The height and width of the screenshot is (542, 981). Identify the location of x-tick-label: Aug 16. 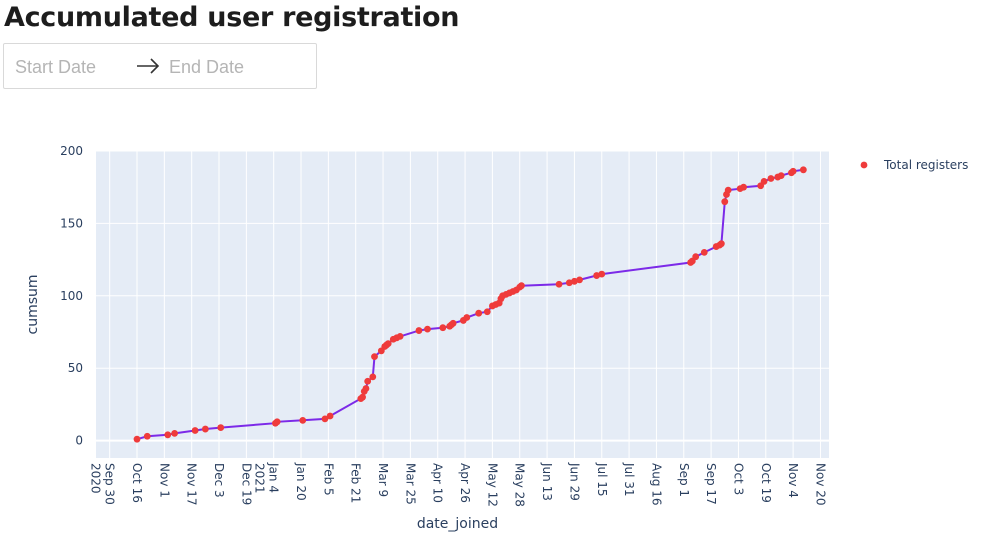
(656, 484).